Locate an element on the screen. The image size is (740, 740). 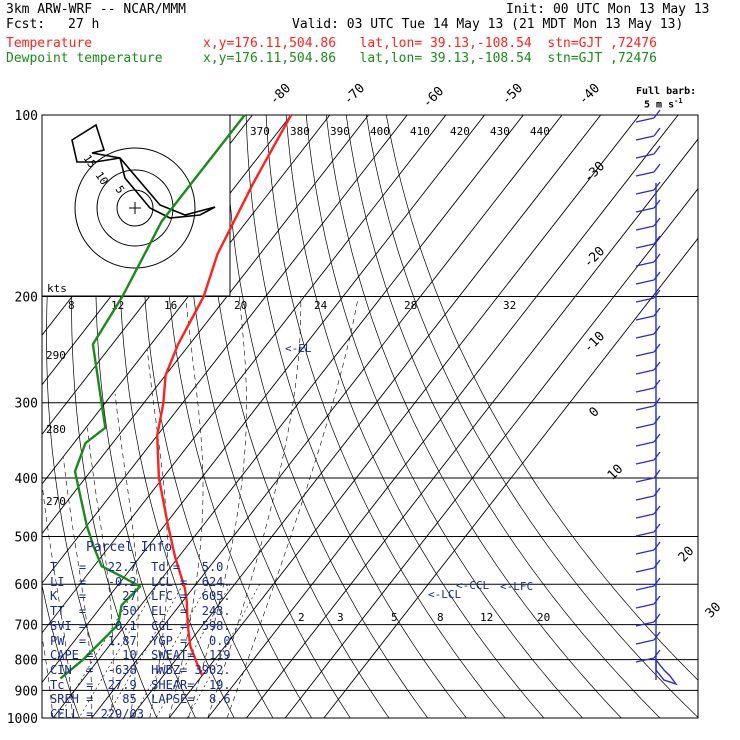
theta-label: 420 is located at coordinates (460, 131).